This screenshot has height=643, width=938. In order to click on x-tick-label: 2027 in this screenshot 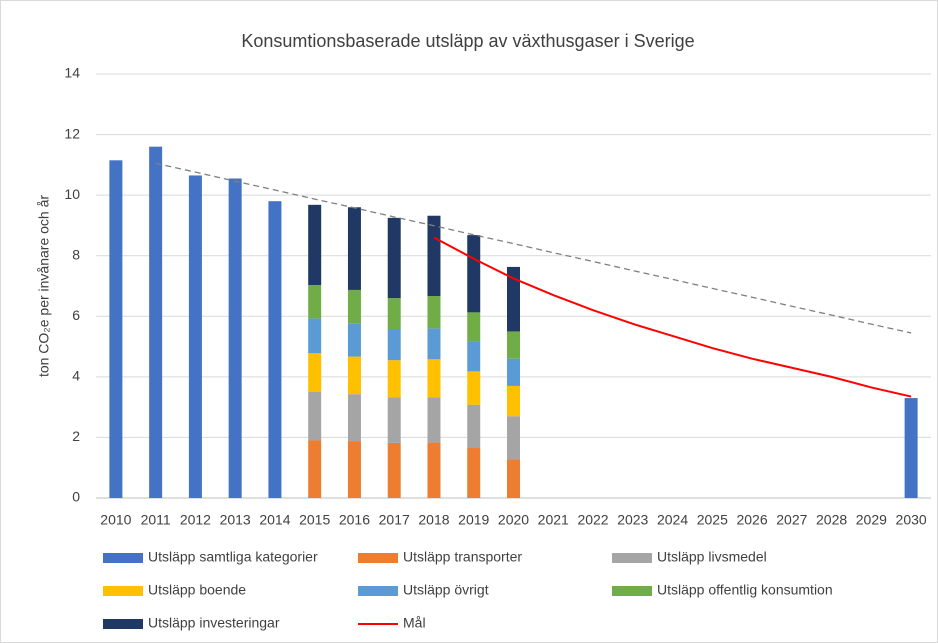, I will do `click(791, 520)`.